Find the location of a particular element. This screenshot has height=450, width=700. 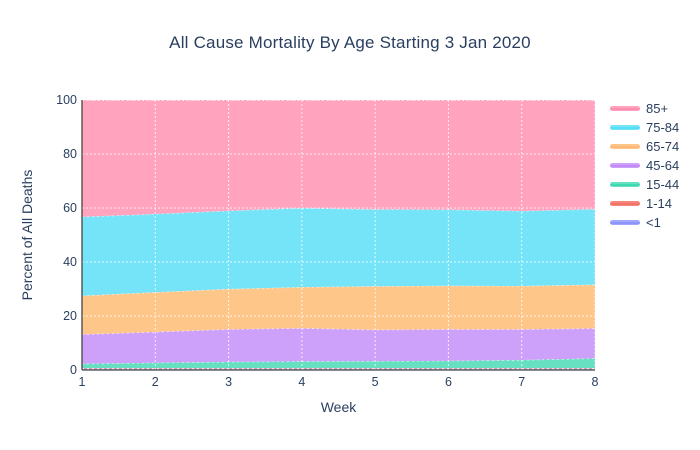

y-axis-title: Percent of All Deaths is located at coordinates (27, 235).